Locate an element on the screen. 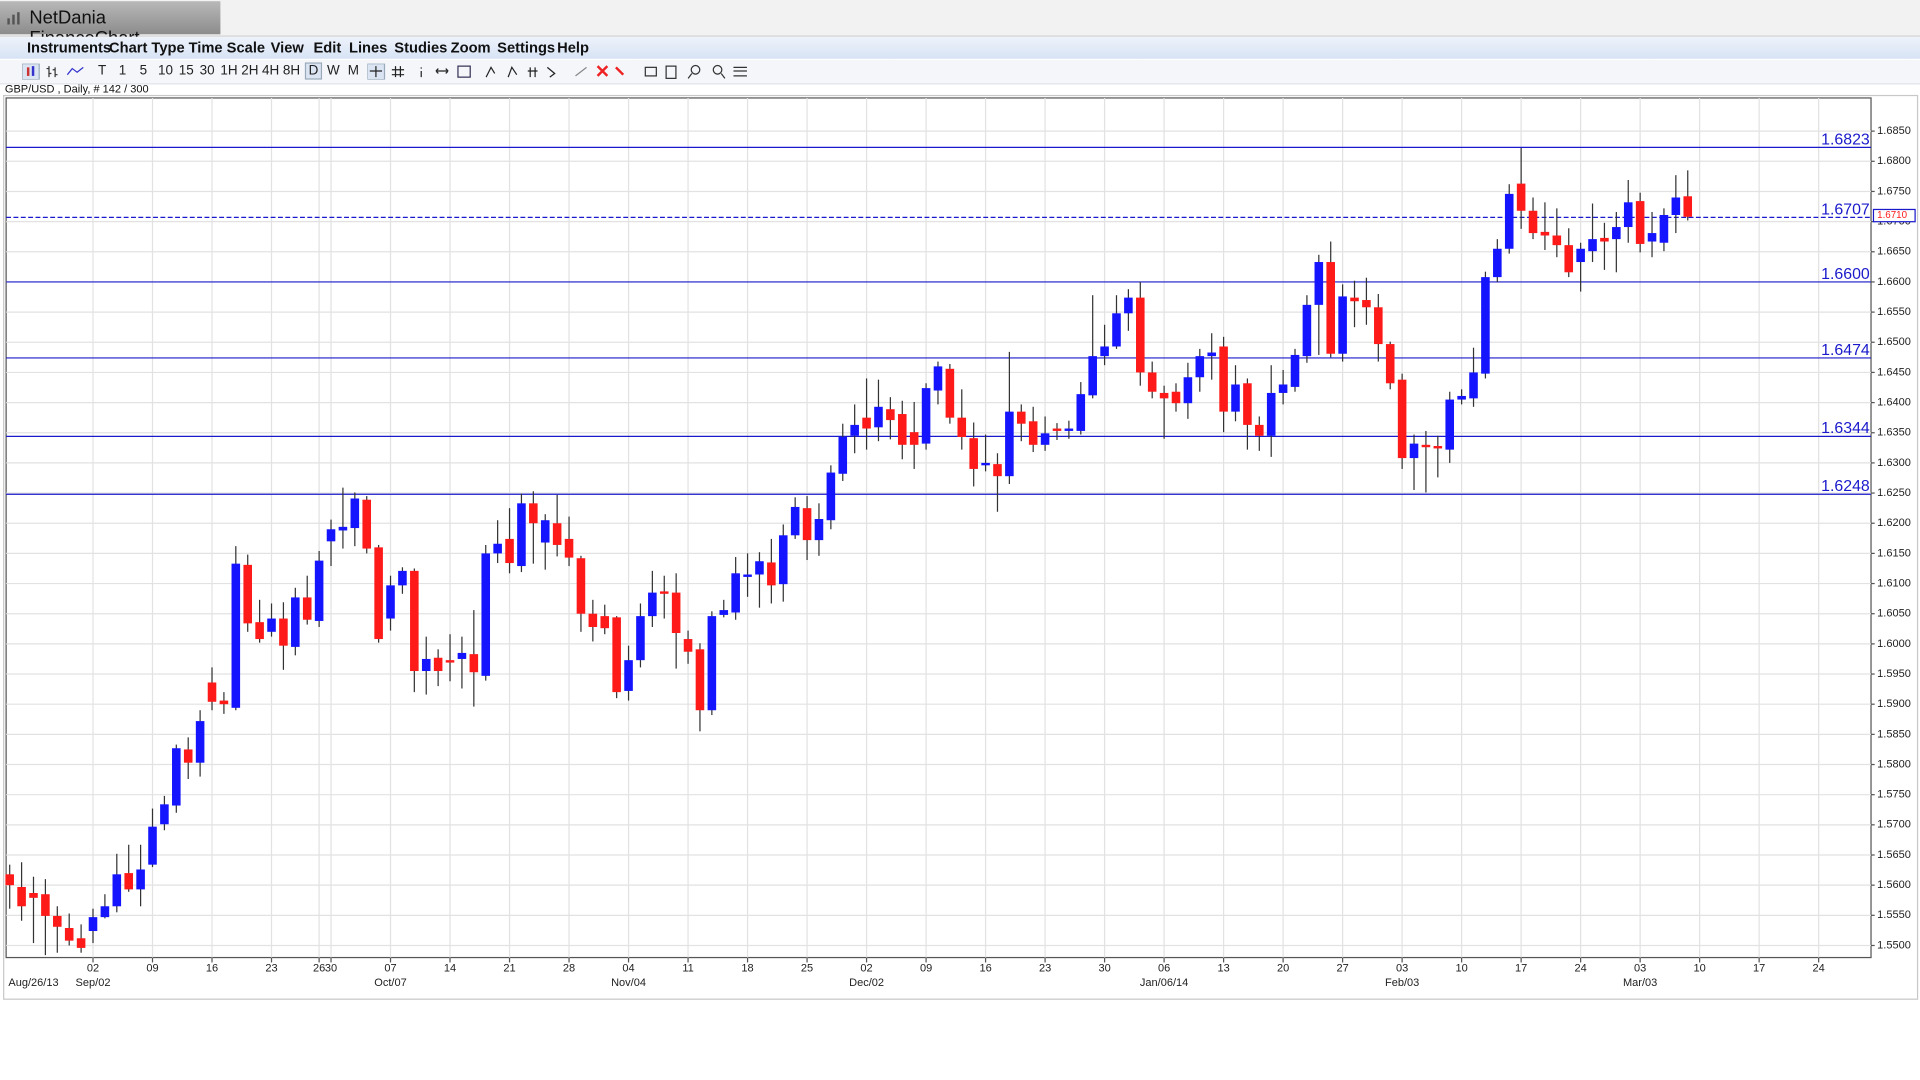 Image resolution: width=1920 pixels, height=1080 pixels. timeframe-button: 15 is located at coordinates (186, 71).